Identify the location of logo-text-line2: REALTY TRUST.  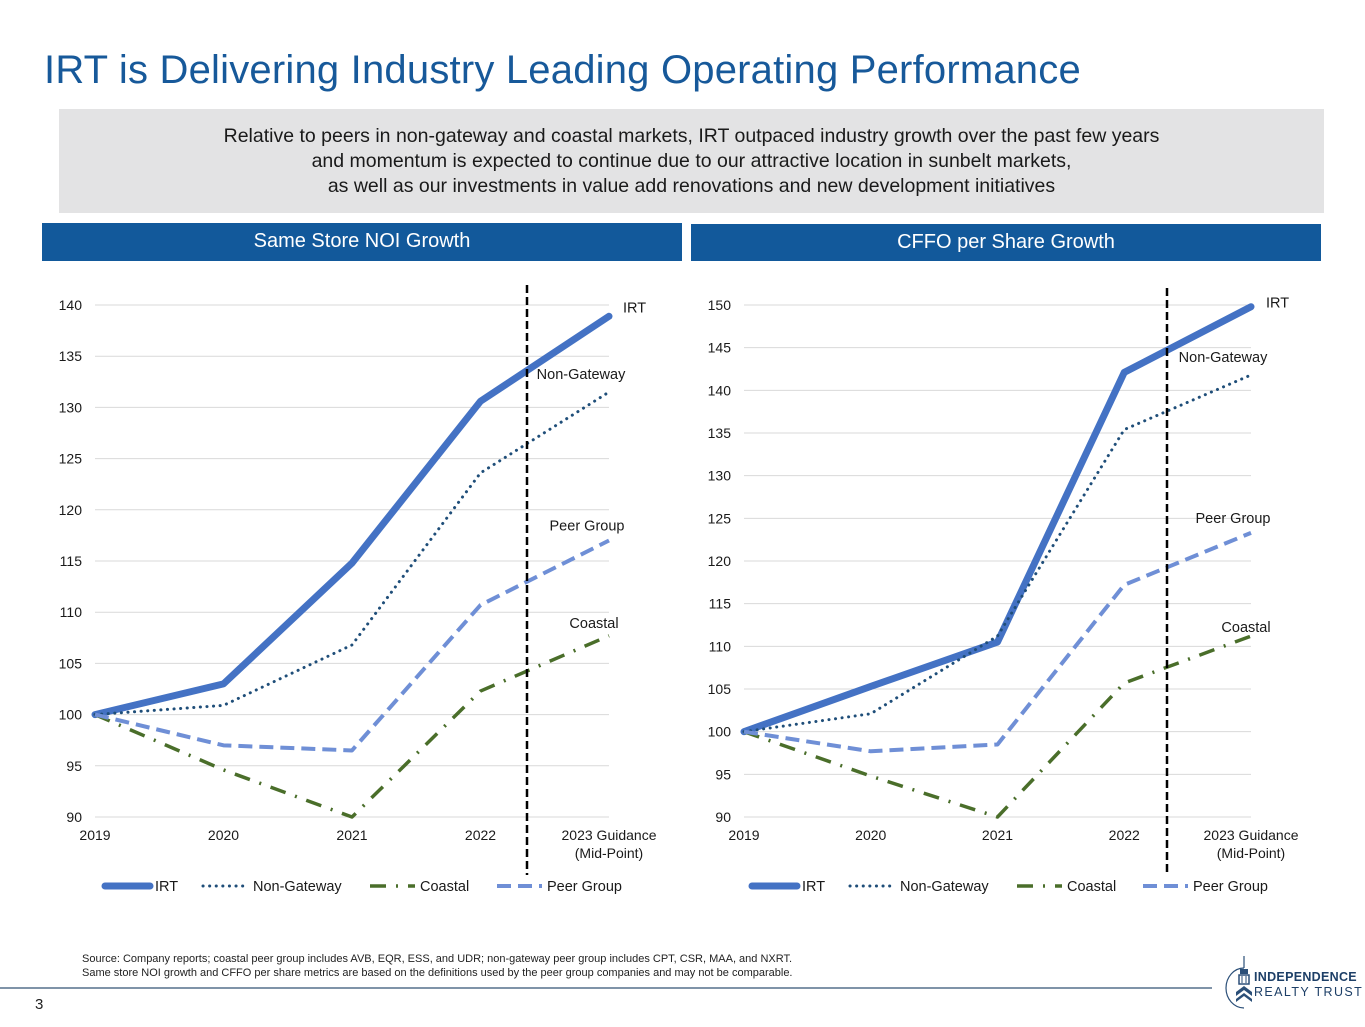
(1309, 992).